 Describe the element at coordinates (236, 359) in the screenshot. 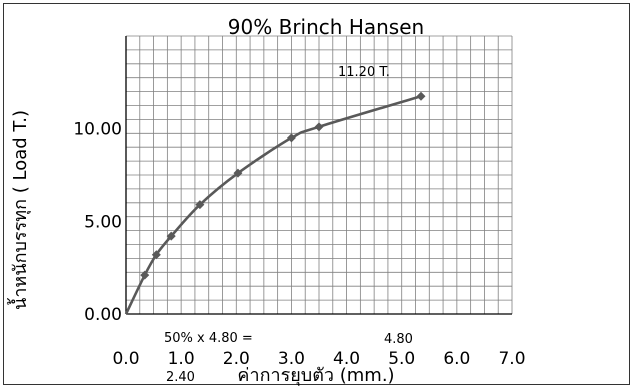

I see `x-tick-label: 2.0` at that location.